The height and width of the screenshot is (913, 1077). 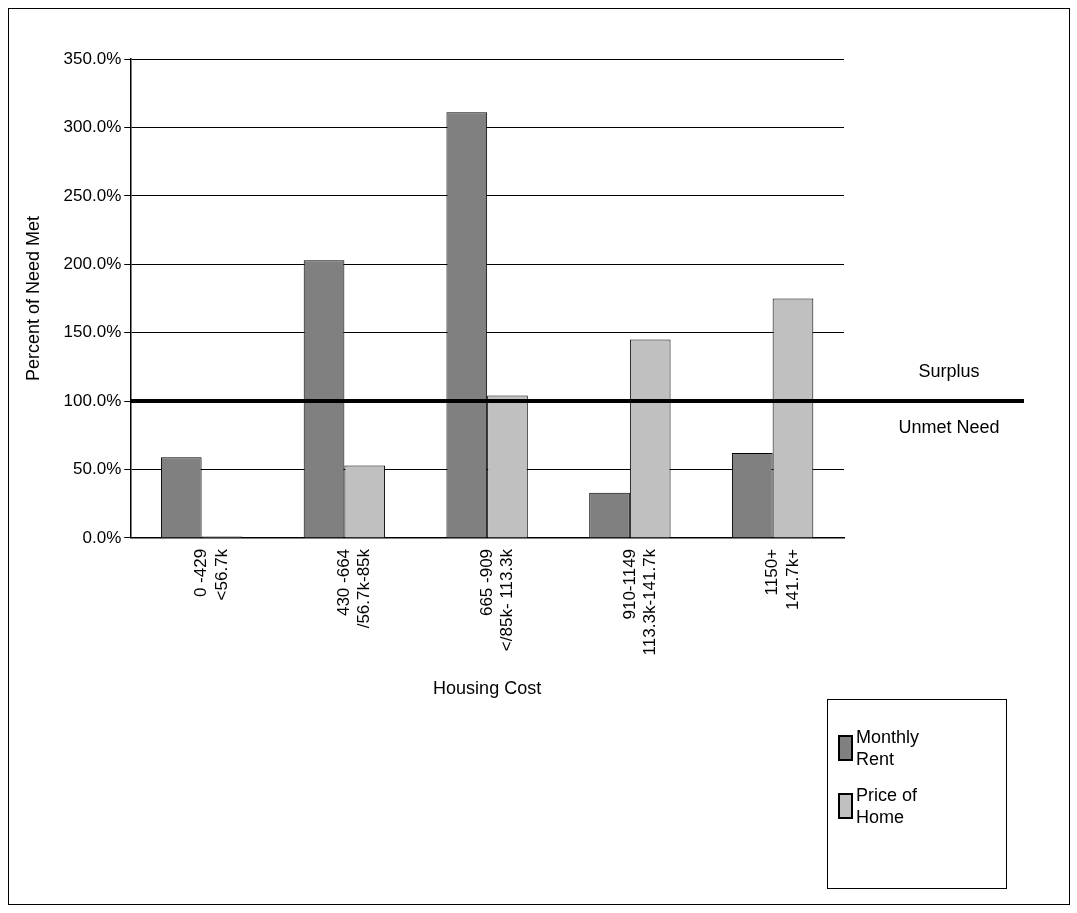 I want to click on y-tick-label: 250.0%, so click(x=92, y=195).